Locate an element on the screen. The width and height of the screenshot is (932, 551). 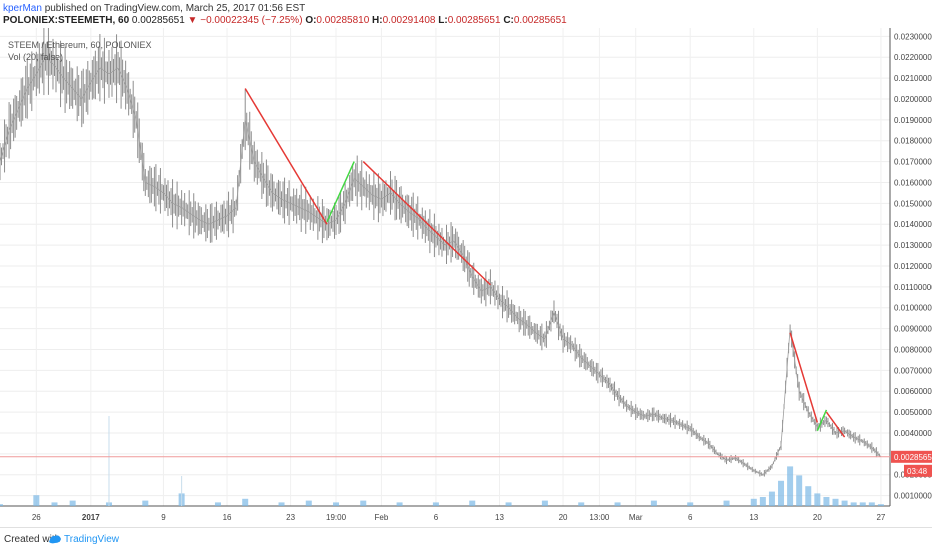
x-tick-label: 9 is located at coordinates (163, 517).